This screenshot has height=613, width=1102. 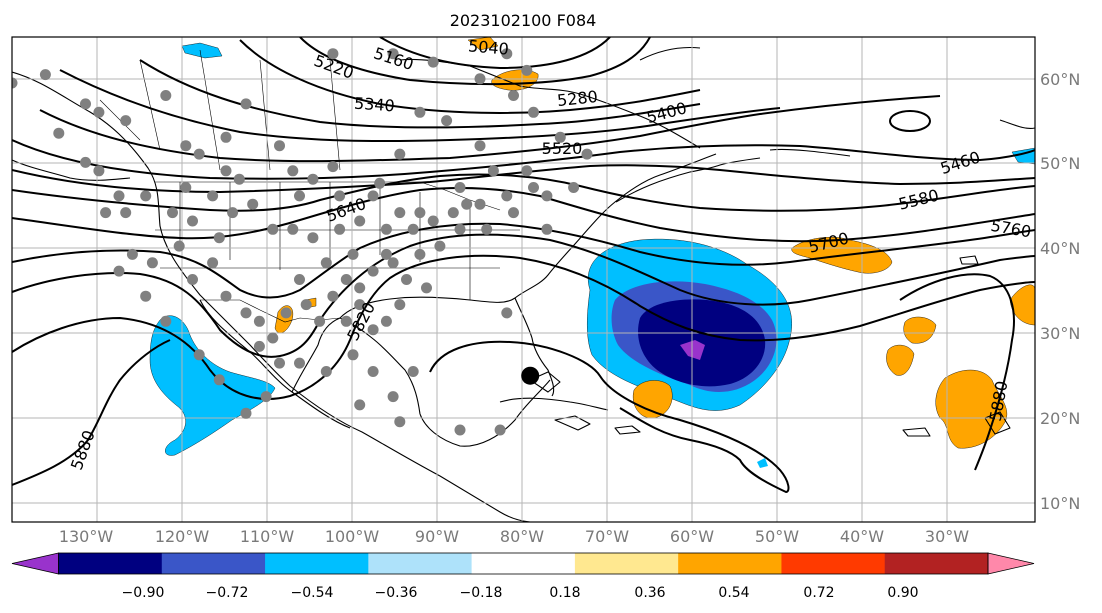 What do you see at coordinates (396, 593) in the screenshot?
I see `colorbar-tick-label: −0.36` at bounding box center [396, 593].